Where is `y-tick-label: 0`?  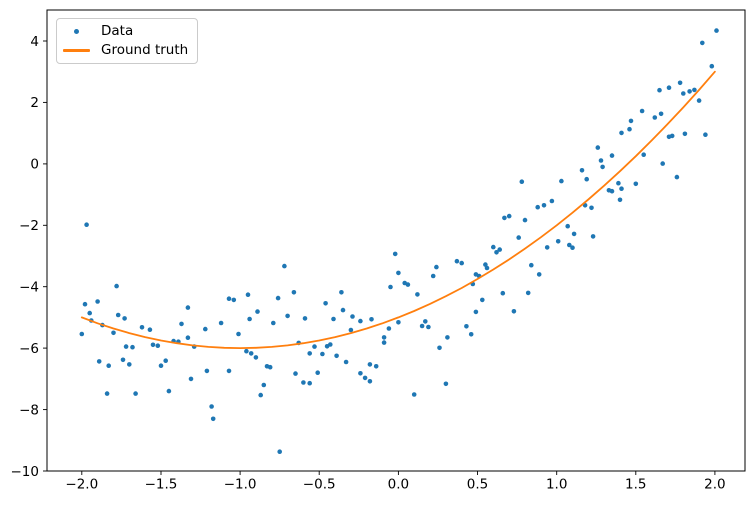 y-tick-label: 0 is located at coordinates (34, 165).